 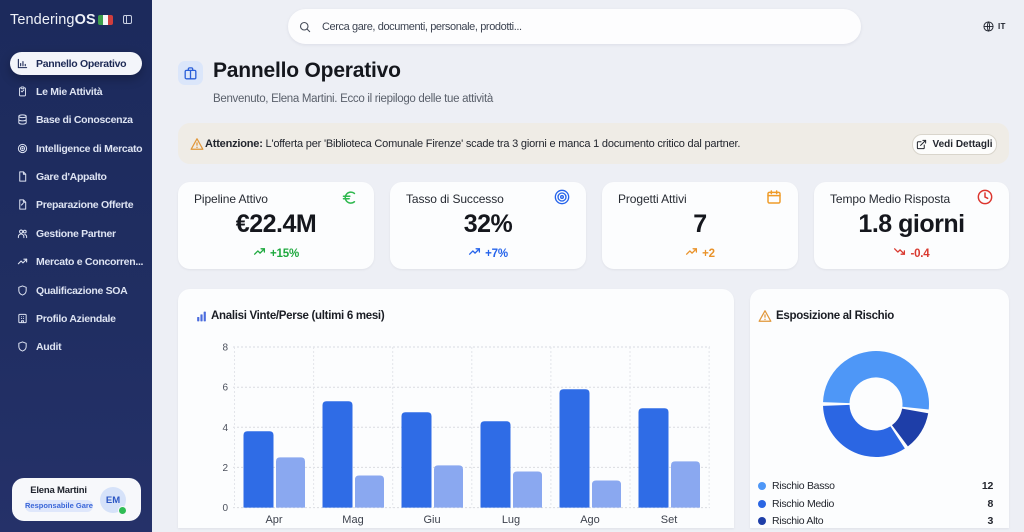 I want to click on svg-text: Apr, so click(x=273, y=520).